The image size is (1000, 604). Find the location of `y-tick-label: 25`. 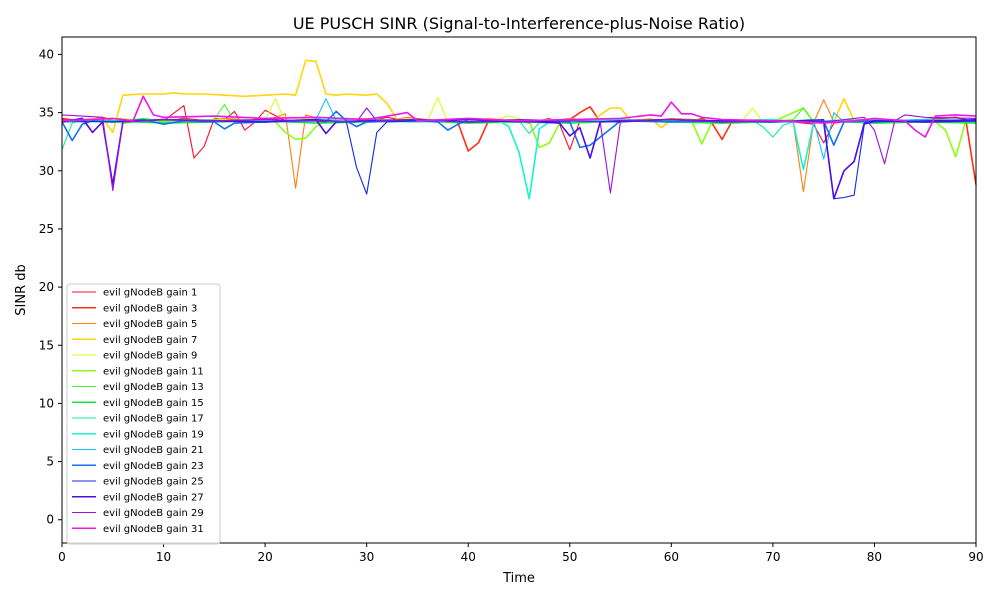

y-tick-label: 25 is located at coordinates (46, 229).